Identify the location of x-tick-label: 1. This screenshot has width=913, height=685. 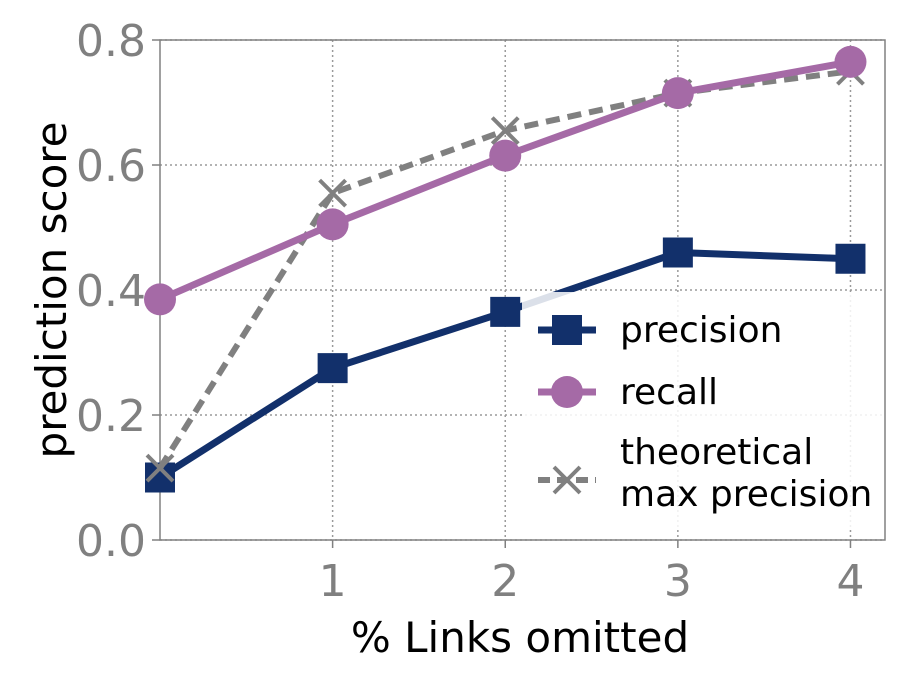
(333, 581).